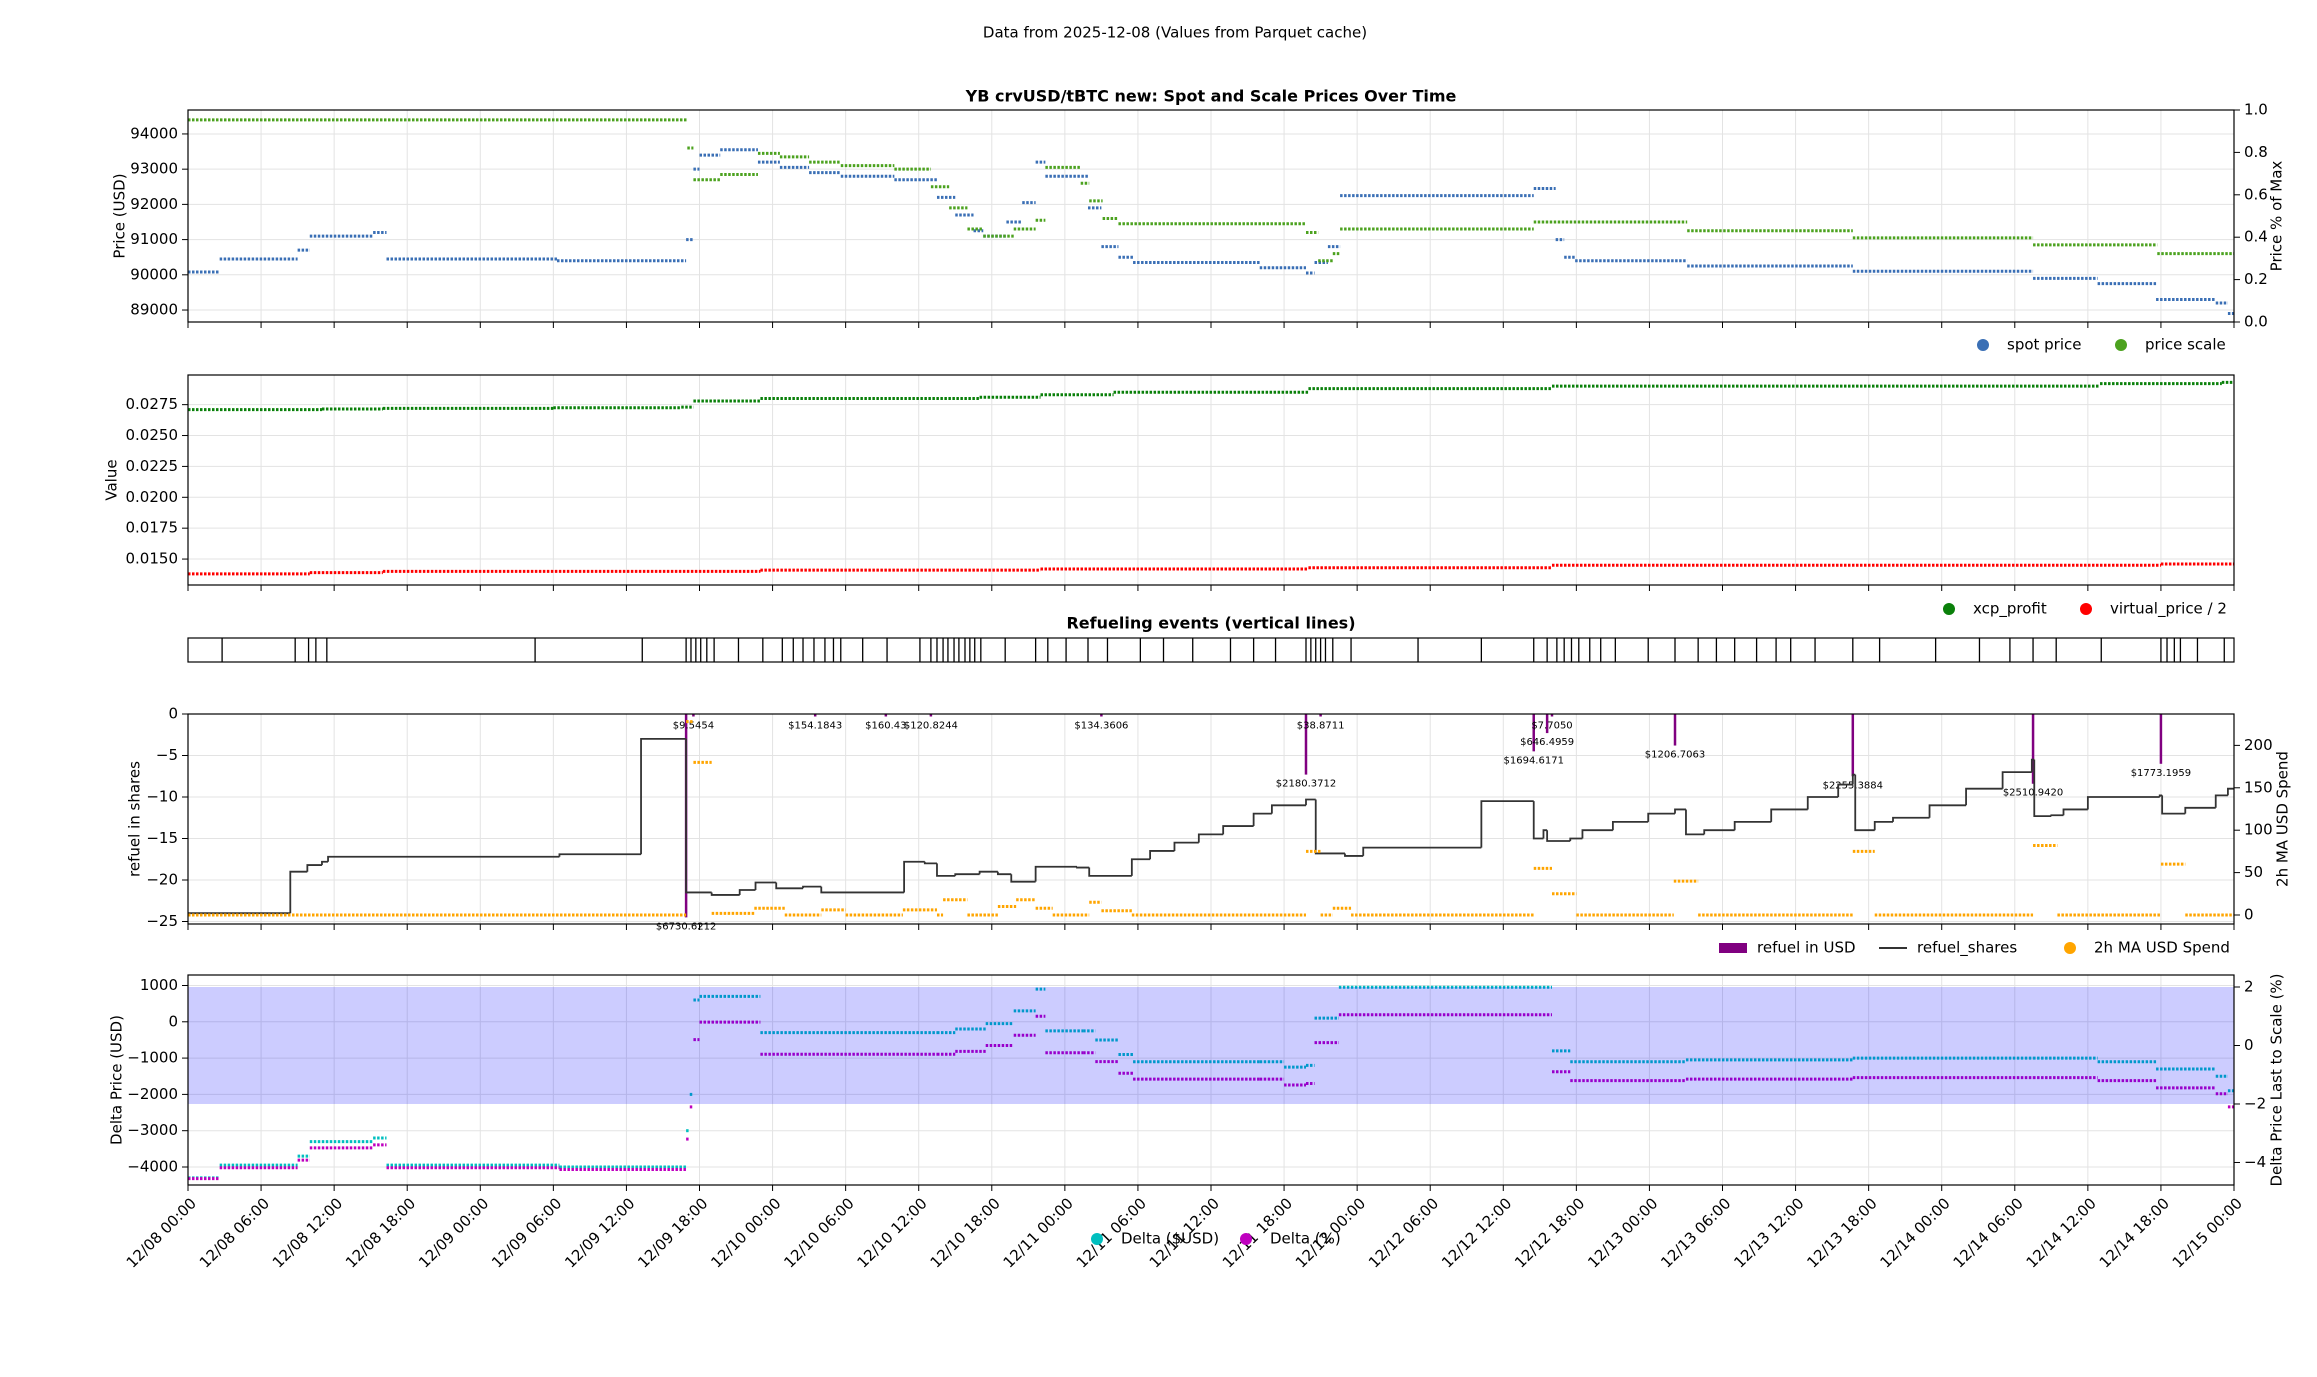  I want to click on refuel-label: $1206.7063, so click(1675, 755).